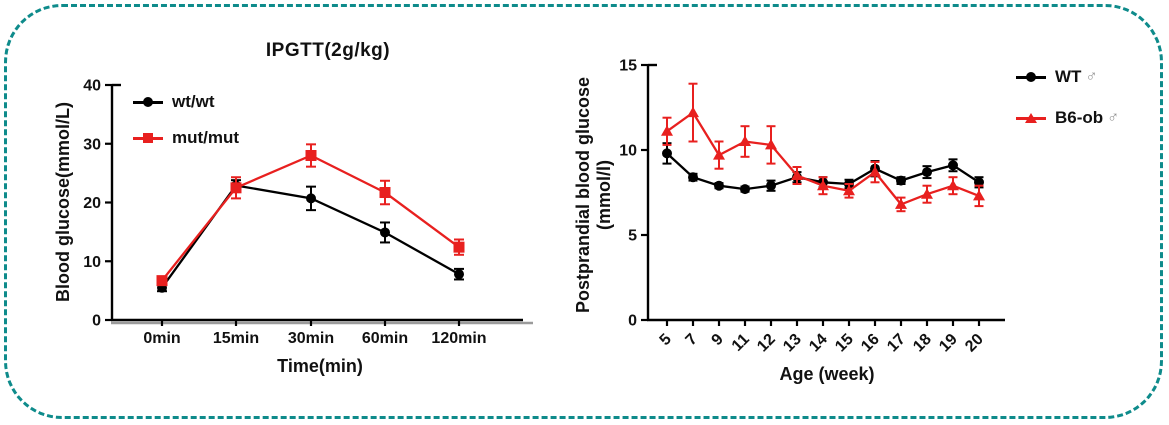 The image size is (1169, 425). I want to click on legend-item-mutmut: mut/mut, so click(186, 137).